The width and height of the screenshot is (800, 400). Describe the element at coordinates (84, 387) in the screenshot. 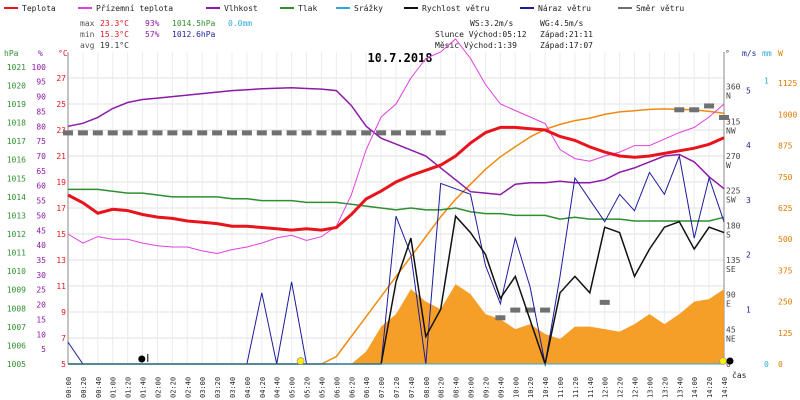

I see `x-tick-label-1: 00:20` at that location.